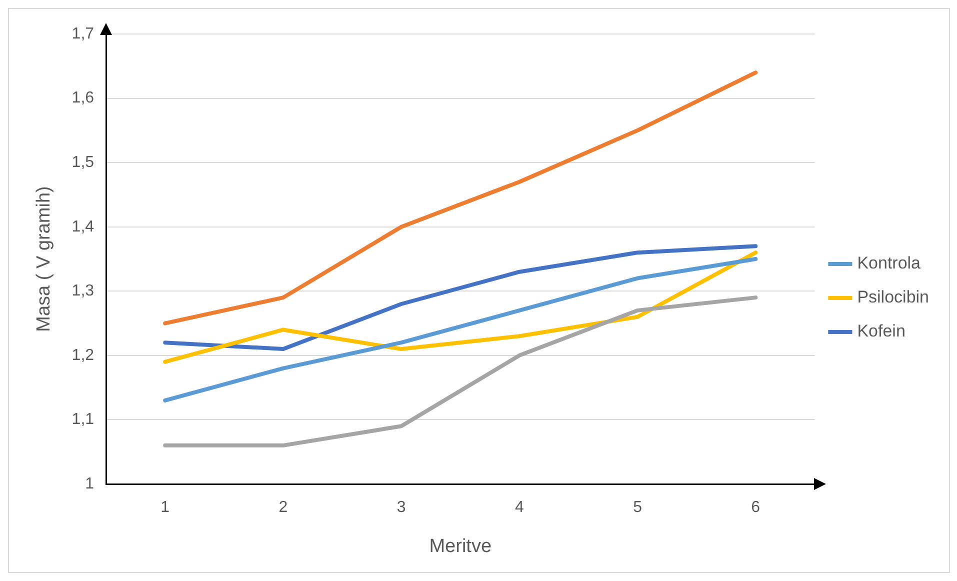 Image resolution: width=957 pixels, height=581 pixels. Describe the element at coordinates (283, 507) in the screenshot. I see `x-tick-label: 2` at that location.